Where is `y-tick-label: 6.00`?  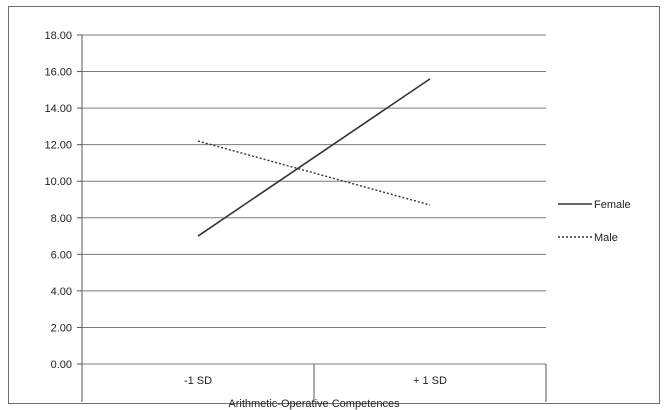 y-tick-label: 6.00 is located at coordinates (61, 255).